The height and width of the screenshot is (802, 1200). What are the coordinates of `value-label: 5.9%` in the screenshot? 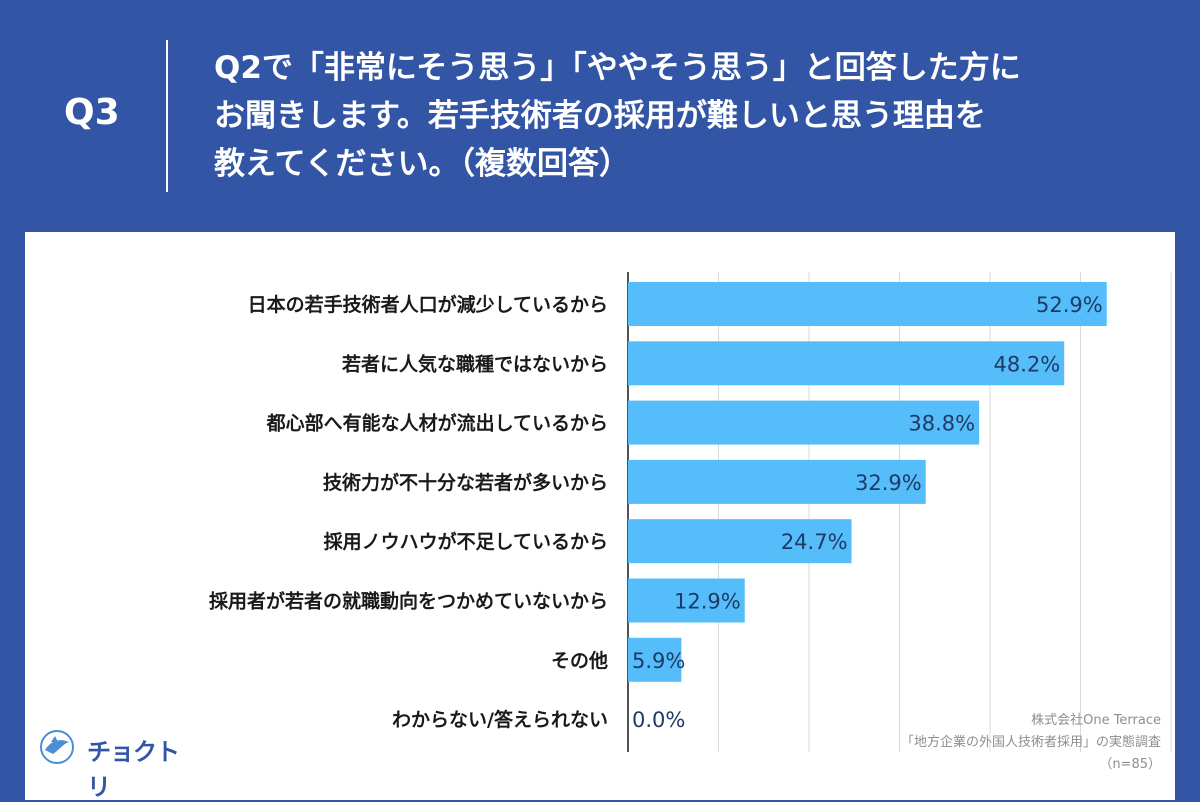 It's located at (658, 661).